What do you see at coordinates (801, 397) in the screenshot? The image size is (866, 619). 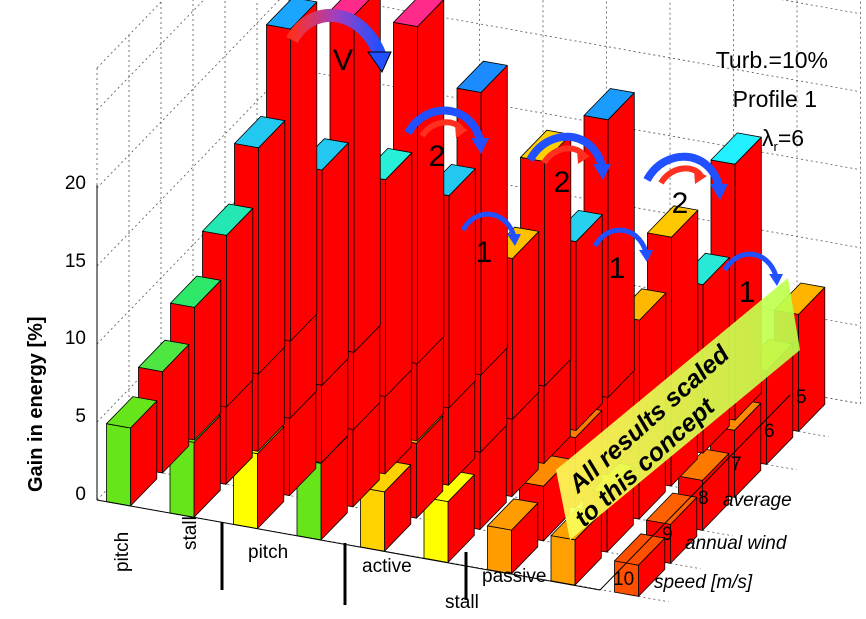 I see `y-tick-label: 5` at bounding box center [801, 397].